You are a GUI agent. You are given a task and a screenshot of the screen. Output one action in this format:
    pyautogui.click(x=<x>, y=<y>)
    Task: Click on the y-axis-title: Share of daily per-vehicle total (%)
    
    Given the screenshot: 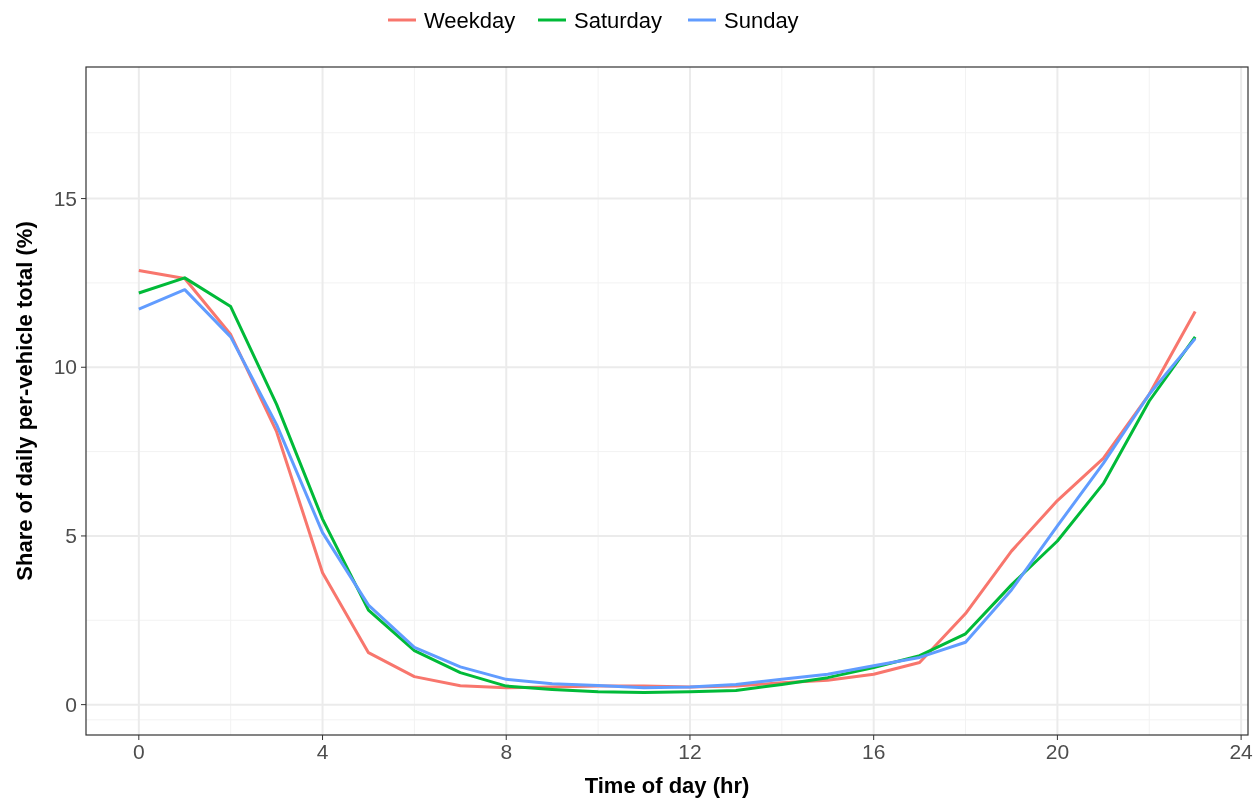 What is the action you would take?
    pyautogui.click(x=24, y=401)
    